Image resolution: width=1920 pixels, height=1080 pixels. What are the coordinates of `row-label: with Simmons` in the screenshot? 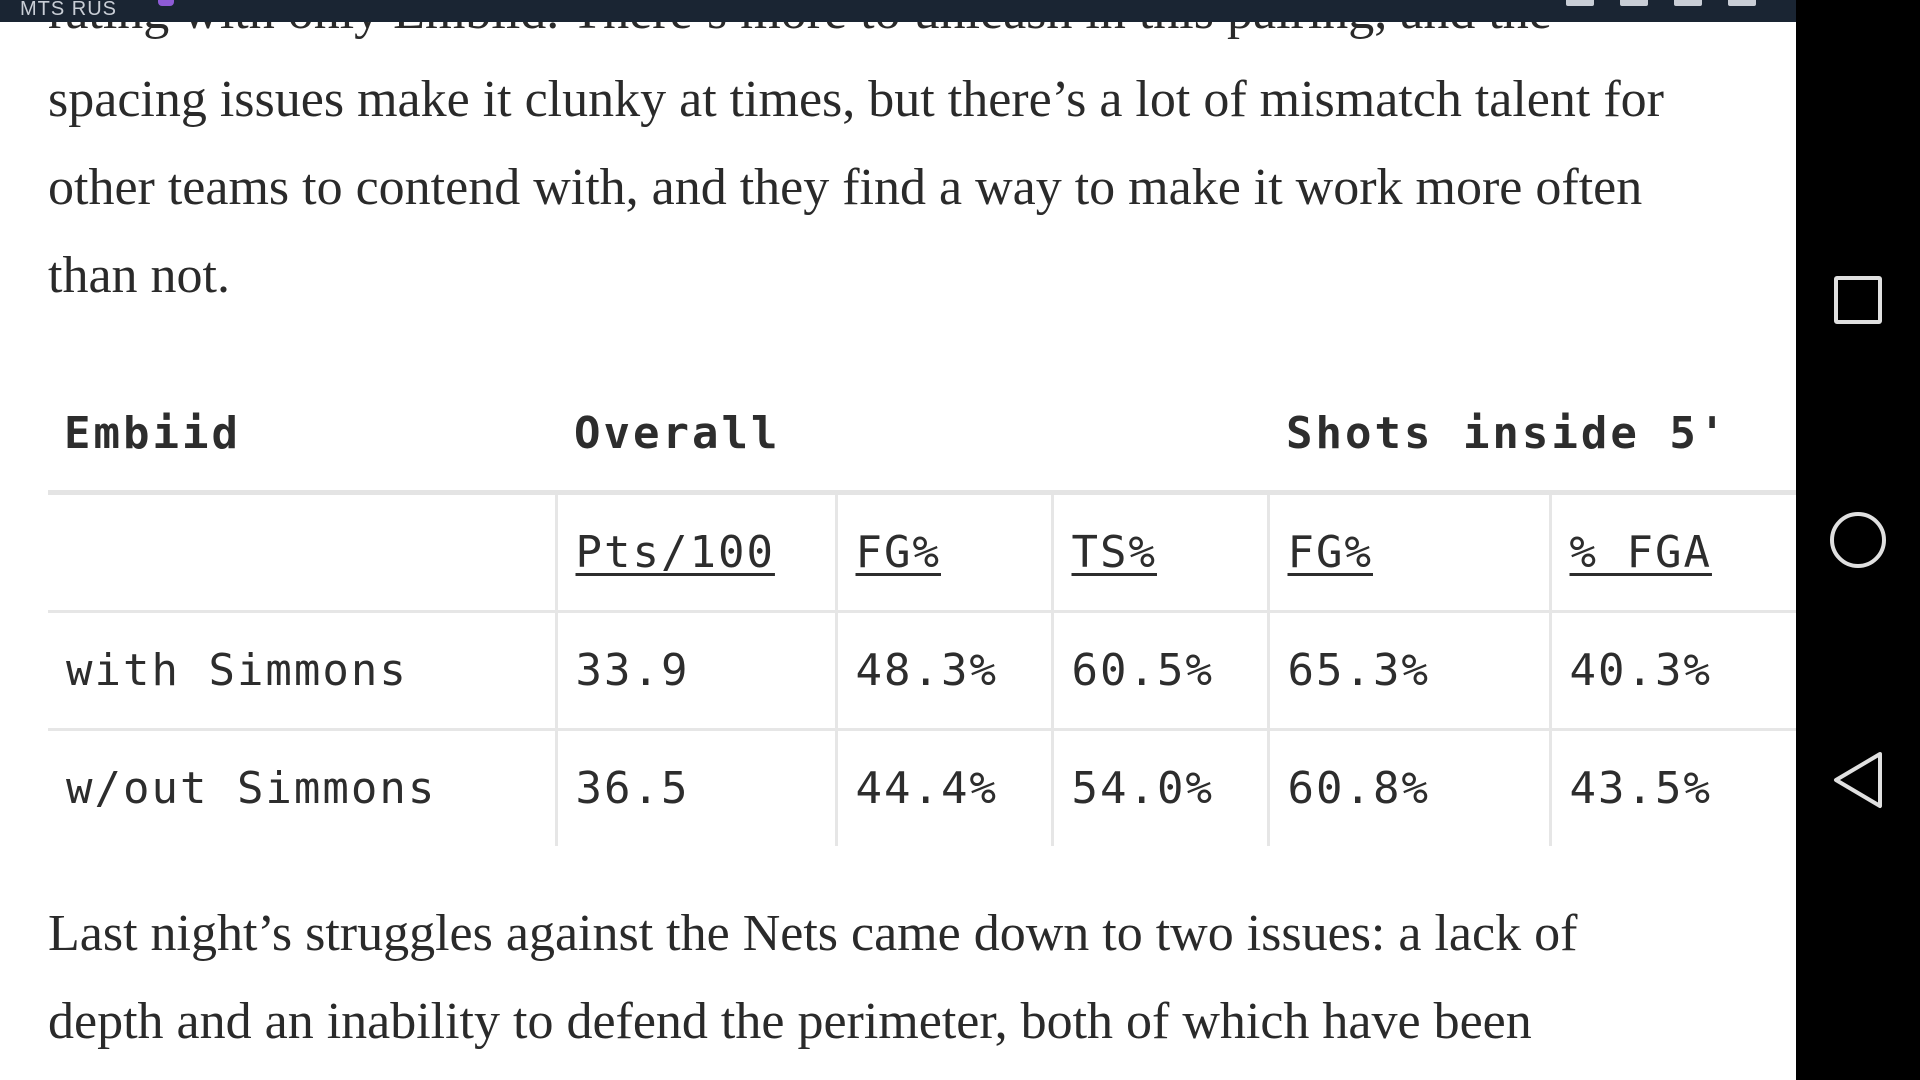 It's located at (302, 671).